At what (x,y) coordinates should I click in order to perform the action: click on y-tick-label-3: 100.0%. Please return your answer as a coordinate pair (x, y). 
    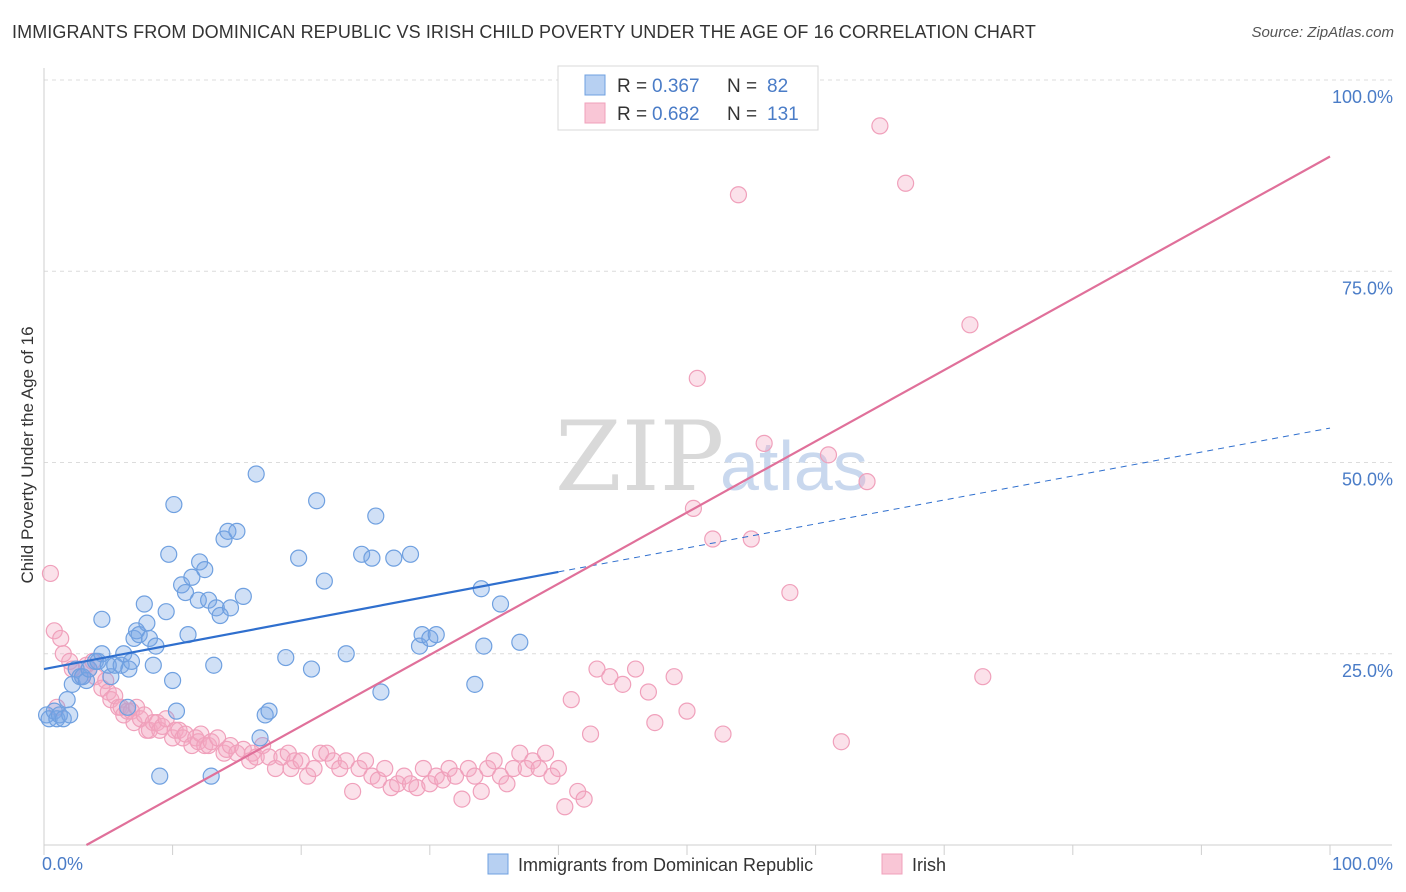
    Looking at the image, I should click on (1362, 97).